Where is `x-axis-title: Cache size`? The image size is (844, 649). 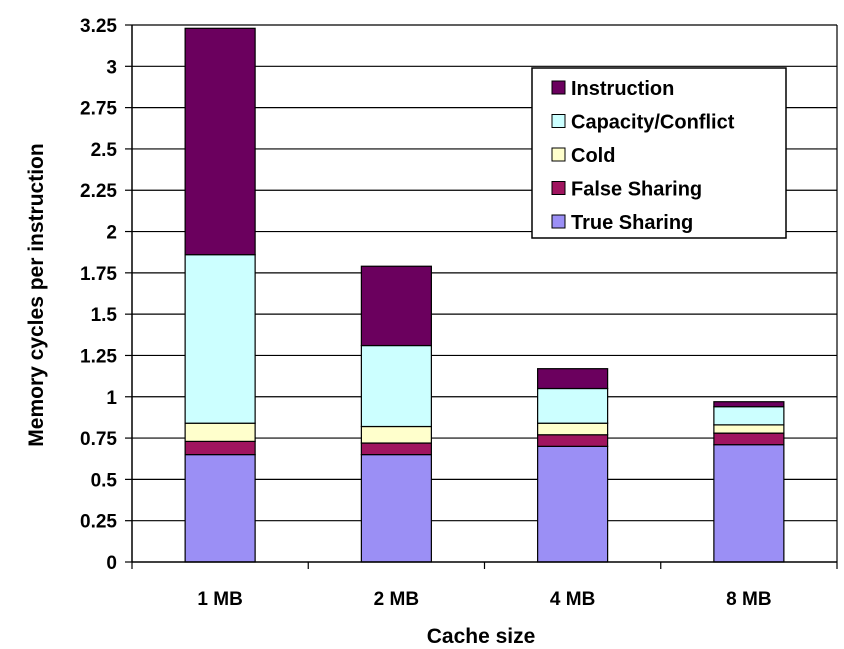 x-axis-title: Cache size is located at coordinates (481, 636).